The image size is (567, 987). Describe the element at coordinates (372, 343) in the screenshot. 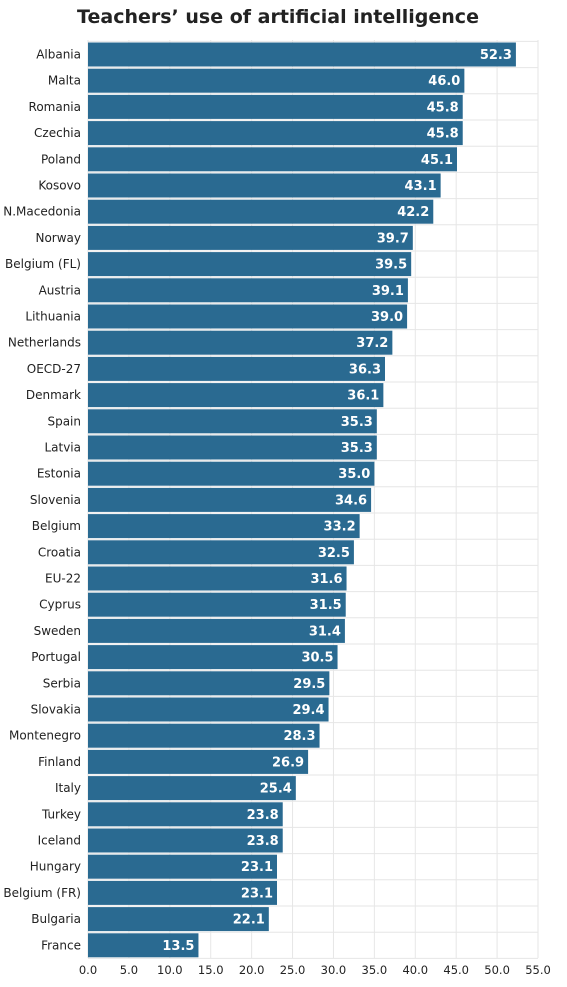

I see `bar-value-label: 37.2` at that location.